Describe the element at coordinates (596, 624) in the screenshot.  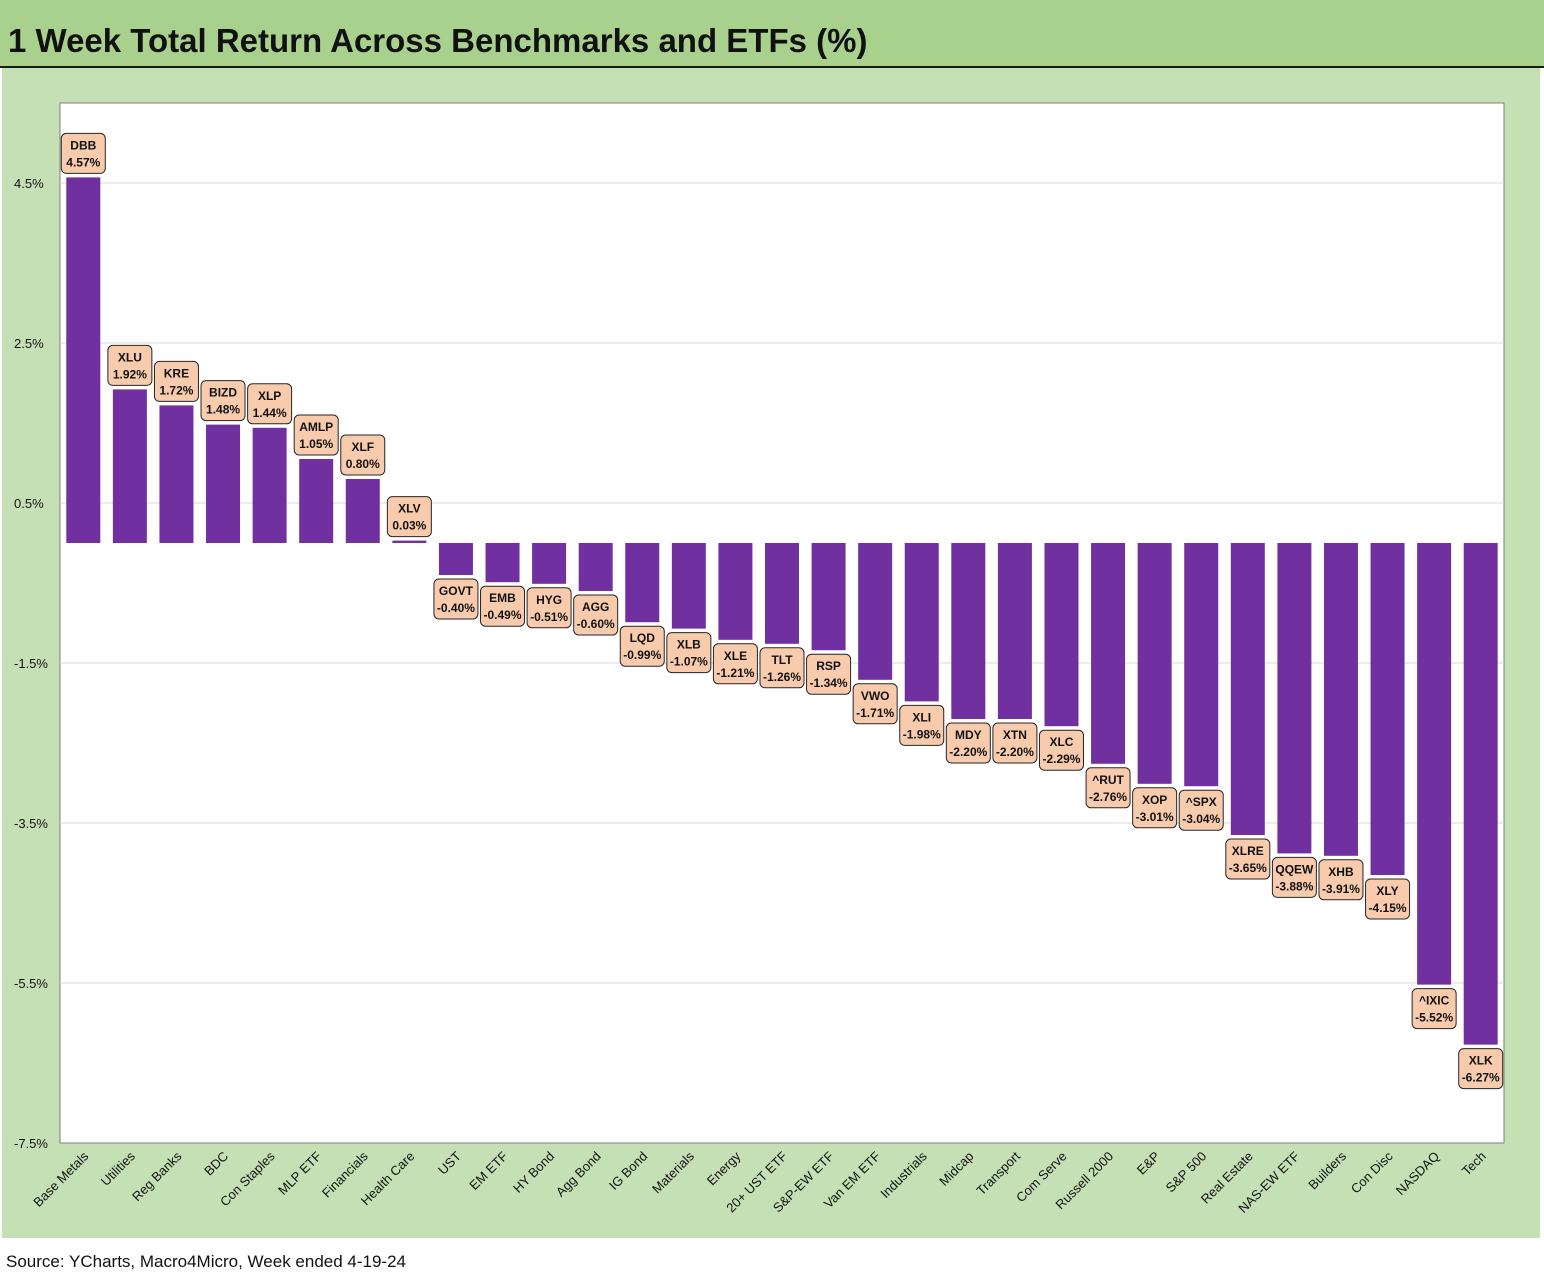
I see `data-label-value: -0.60%` at that location.